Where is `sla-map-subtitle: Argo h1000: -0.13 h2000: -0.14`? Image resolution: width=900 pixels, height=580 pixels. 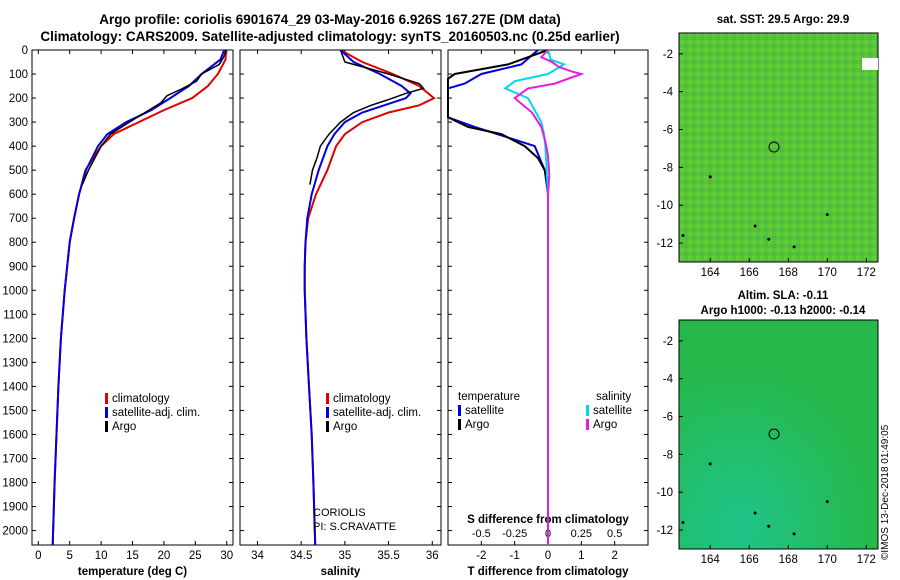 sla-map-subtitle: Argo h1000: -0.13 h2000: -0.14 is located at coordinates (783, 311).